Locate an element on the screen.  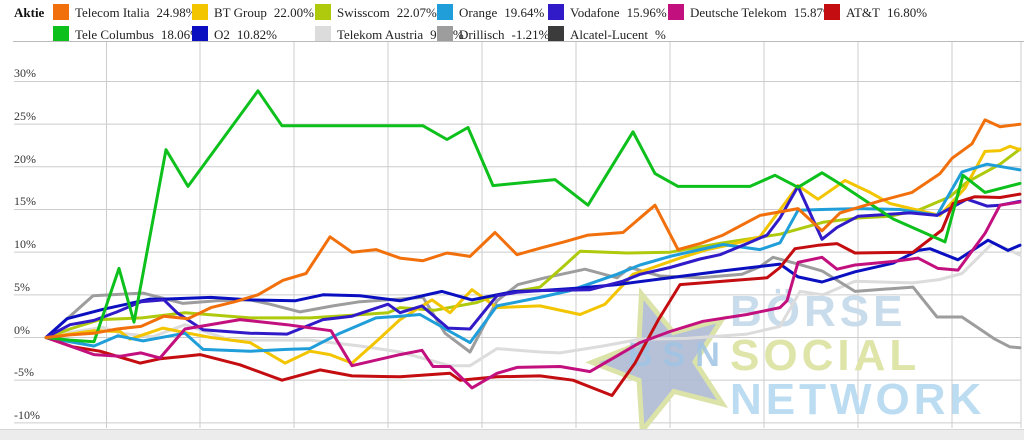
legend-swatch-drillisch is located at coordinates (445, 34).